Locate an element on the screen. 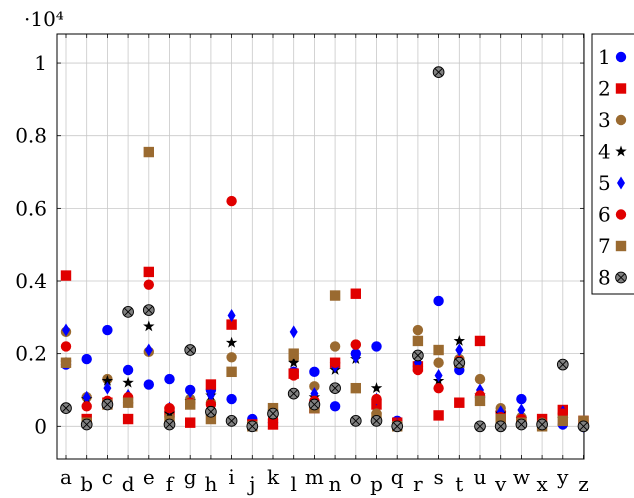 Image resolution: width=634 pixels, height=498 pixels. data-point-series-6-r is located at coordinates (418, 370).